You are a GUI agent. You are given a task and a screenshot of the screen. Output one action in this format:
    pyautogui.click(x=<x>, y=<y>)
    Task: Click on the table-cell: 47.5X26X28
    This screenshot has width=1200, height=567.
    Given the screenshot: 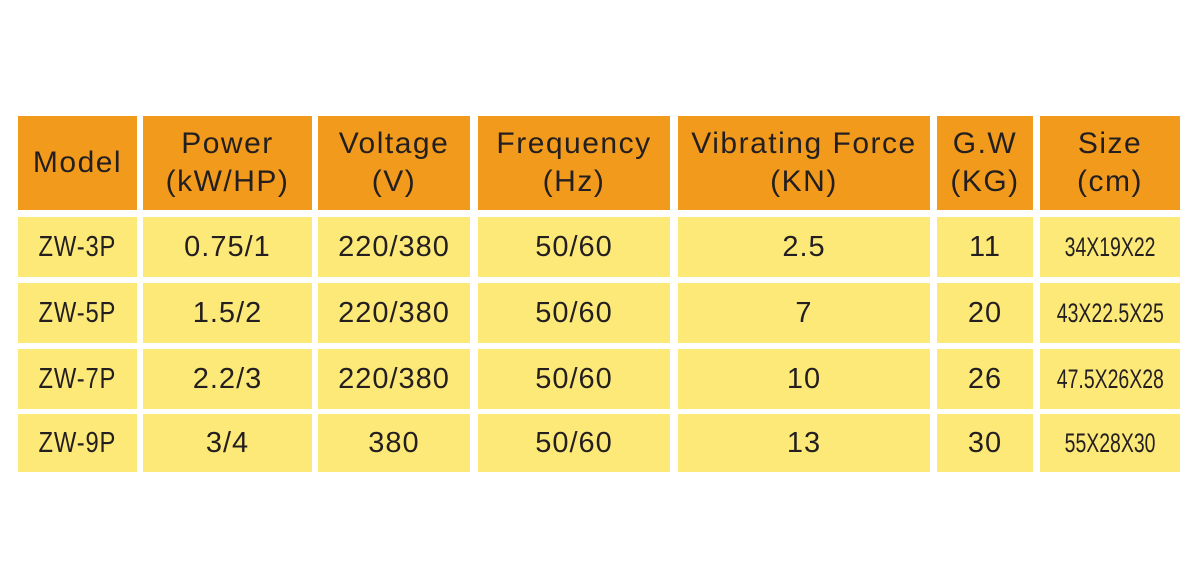 What is the action you would take?
    pyautogui.click(x=1110, y=379)
    